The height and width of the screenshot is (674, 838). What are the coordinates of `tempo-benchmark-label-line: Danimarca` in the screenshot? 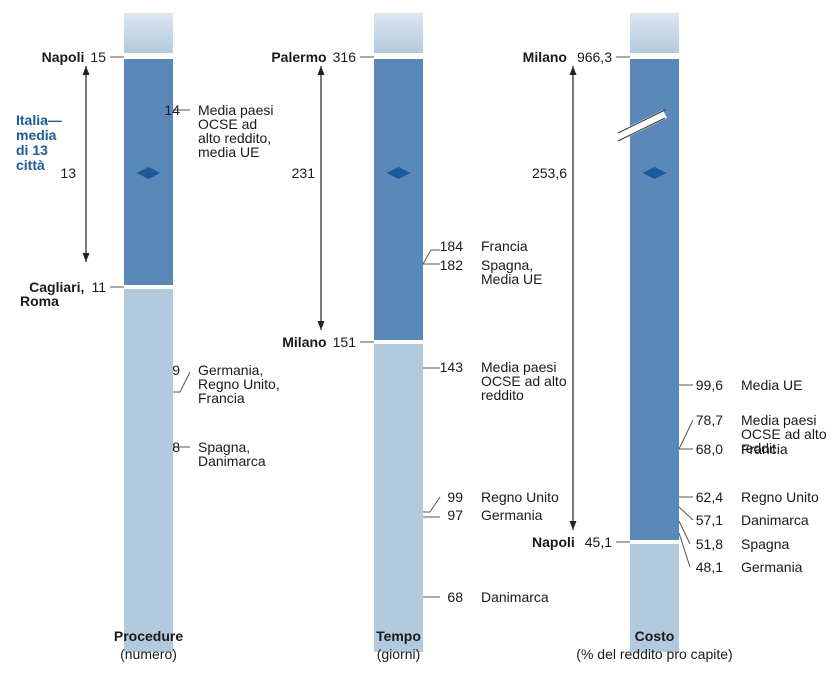 It's located at (515, 597).